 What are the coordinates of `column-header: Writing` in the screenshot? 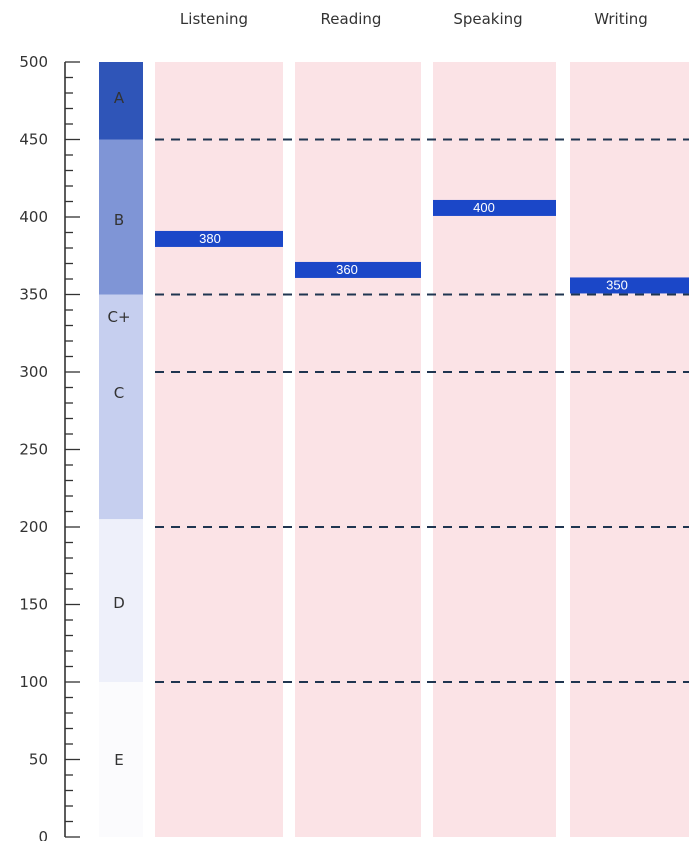 It's located at (621, 19).